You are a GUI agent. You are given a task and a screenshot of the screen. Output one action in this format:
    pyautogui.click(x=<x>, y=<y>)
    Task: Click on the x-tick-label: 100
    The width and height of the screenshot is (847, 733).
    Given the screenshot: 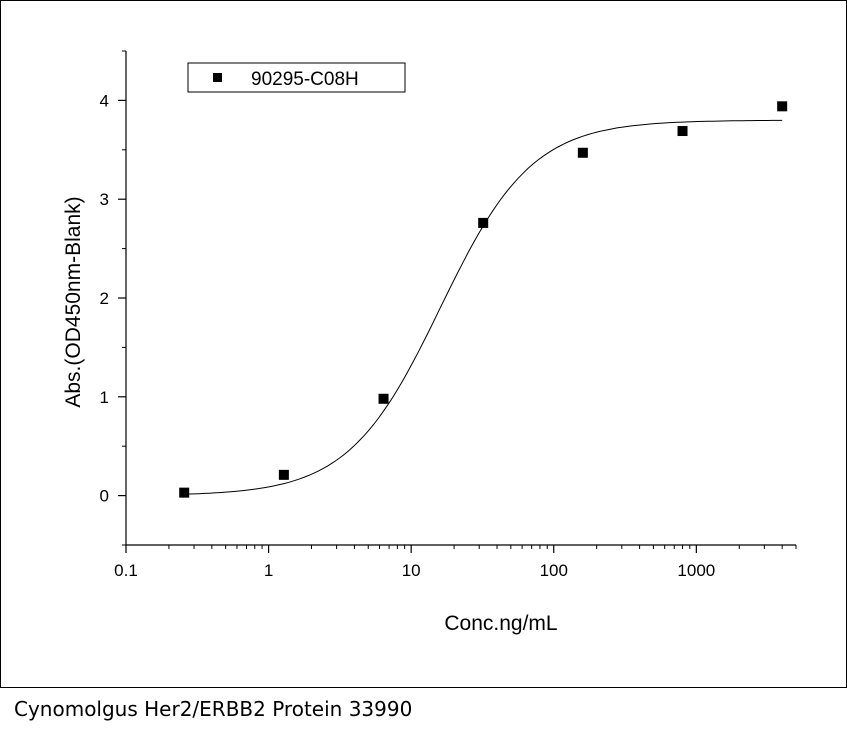 What is the action you would take?
    pyautogui.click(x=554, y=570)
    